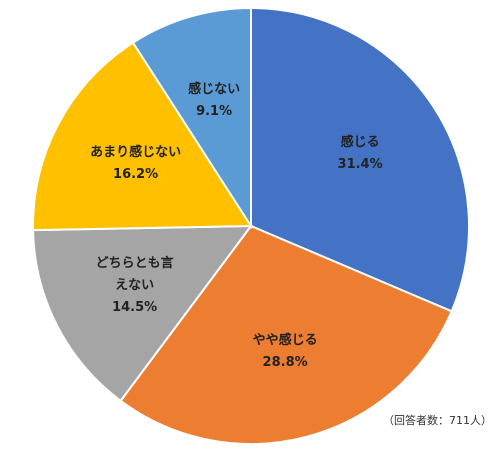  I want to click on value-label: 9.1%, so click(214, 111).